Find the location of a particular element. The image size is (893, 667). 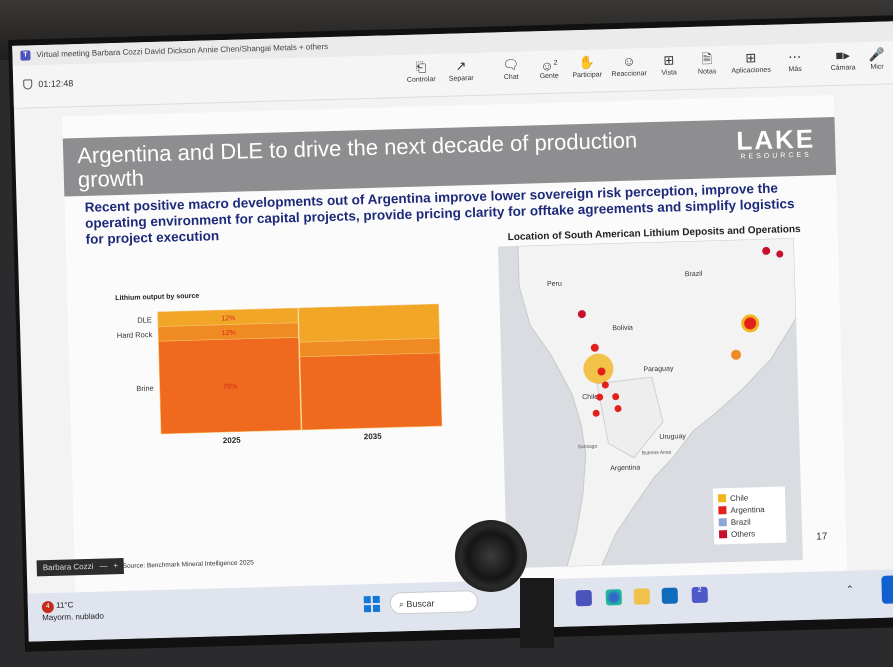

map-label-buenos-aires: Buenos Aires is located at coordinates (656, 453).